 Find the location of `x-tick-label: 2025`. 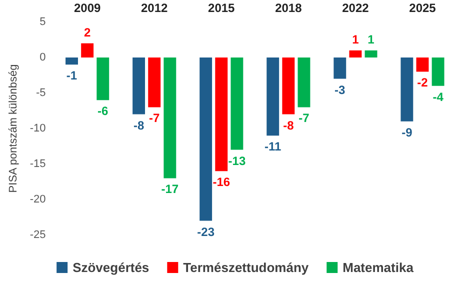

x-tick-label: 2025 is located at coordinates (422, 8).